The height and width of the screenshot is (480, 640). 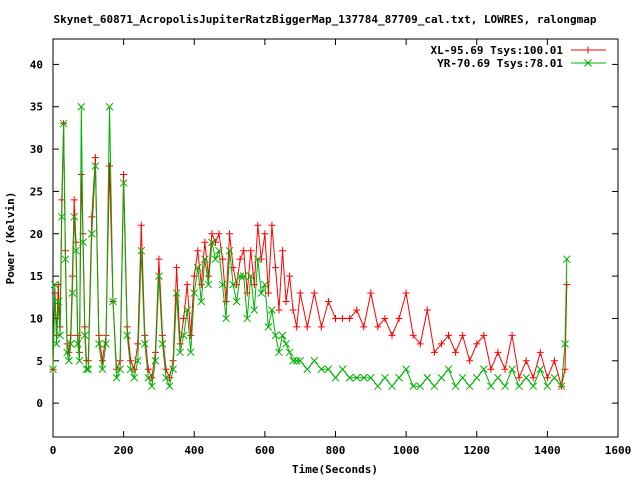 I want to click on legend-label: YR-70.69 Tsys:78.01, so click(x=500, y=63).